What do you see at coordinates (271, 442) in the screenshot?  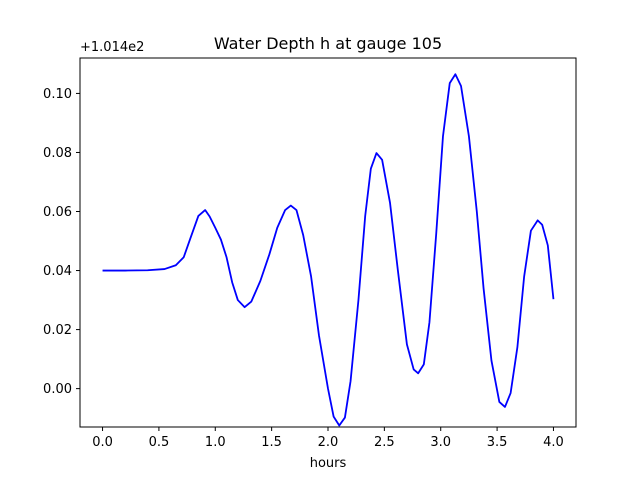 I see `x-tick-label: 1.5` at bounding box center [271, 442].